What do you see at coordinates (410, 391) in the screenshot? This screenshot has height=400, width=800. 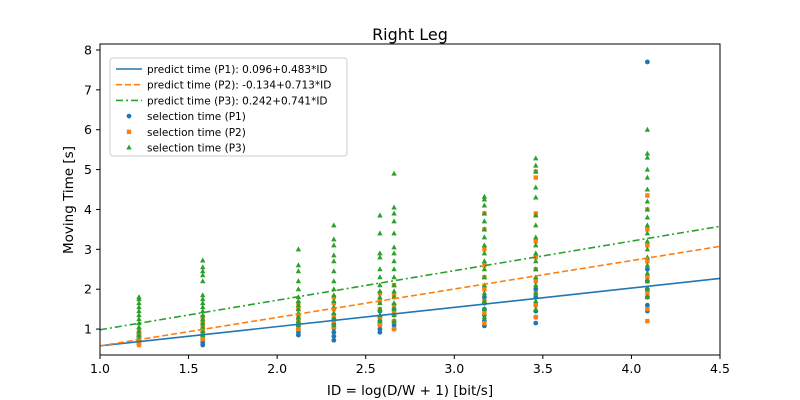 I see `x-axis-label: ID = log(D/W + 1) [bit/s]` at bounding box center [410, 391].